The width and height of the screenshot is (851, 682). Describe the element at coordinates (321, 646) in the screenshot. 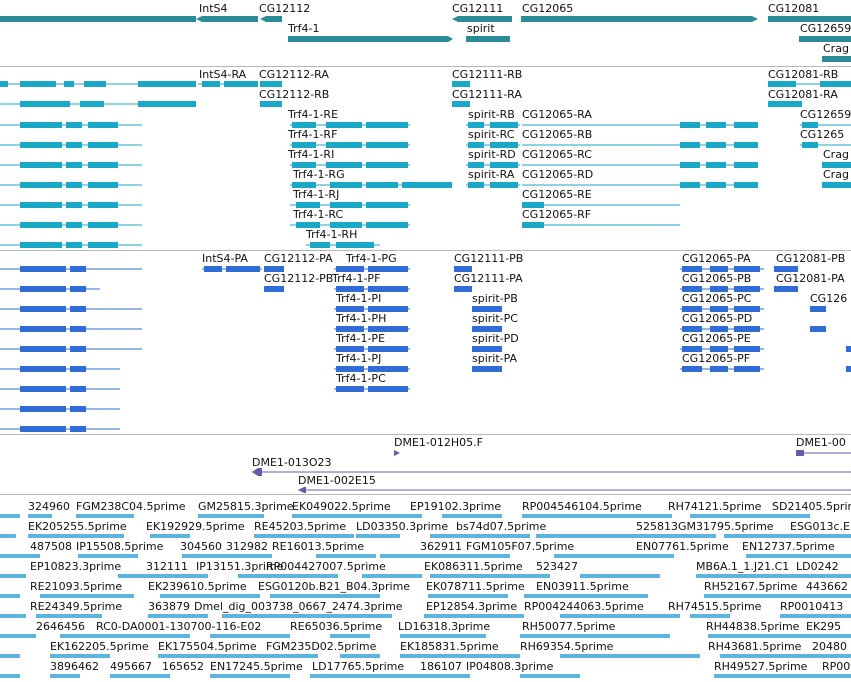

I see `est-label: FGM235D02.5prime` at that location.